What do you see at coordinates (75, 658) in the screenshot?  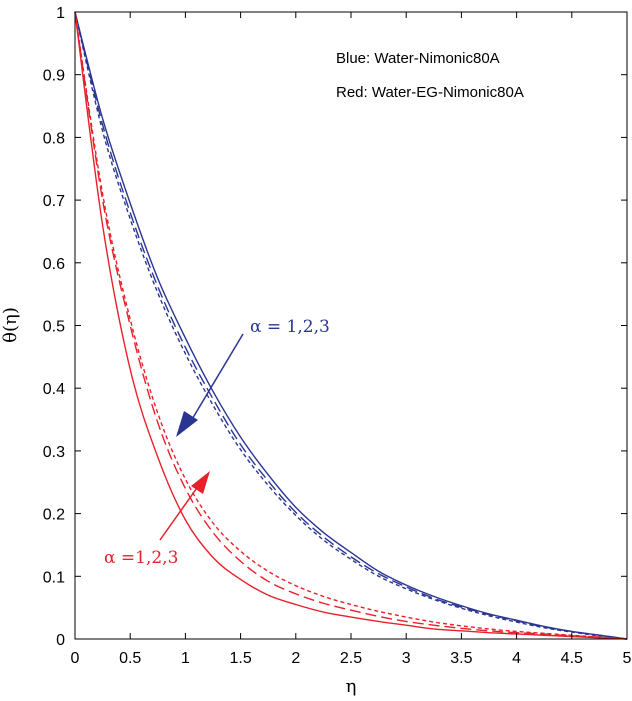 I see `x-tick-label-0: 0` at bounding box center [75, 658].